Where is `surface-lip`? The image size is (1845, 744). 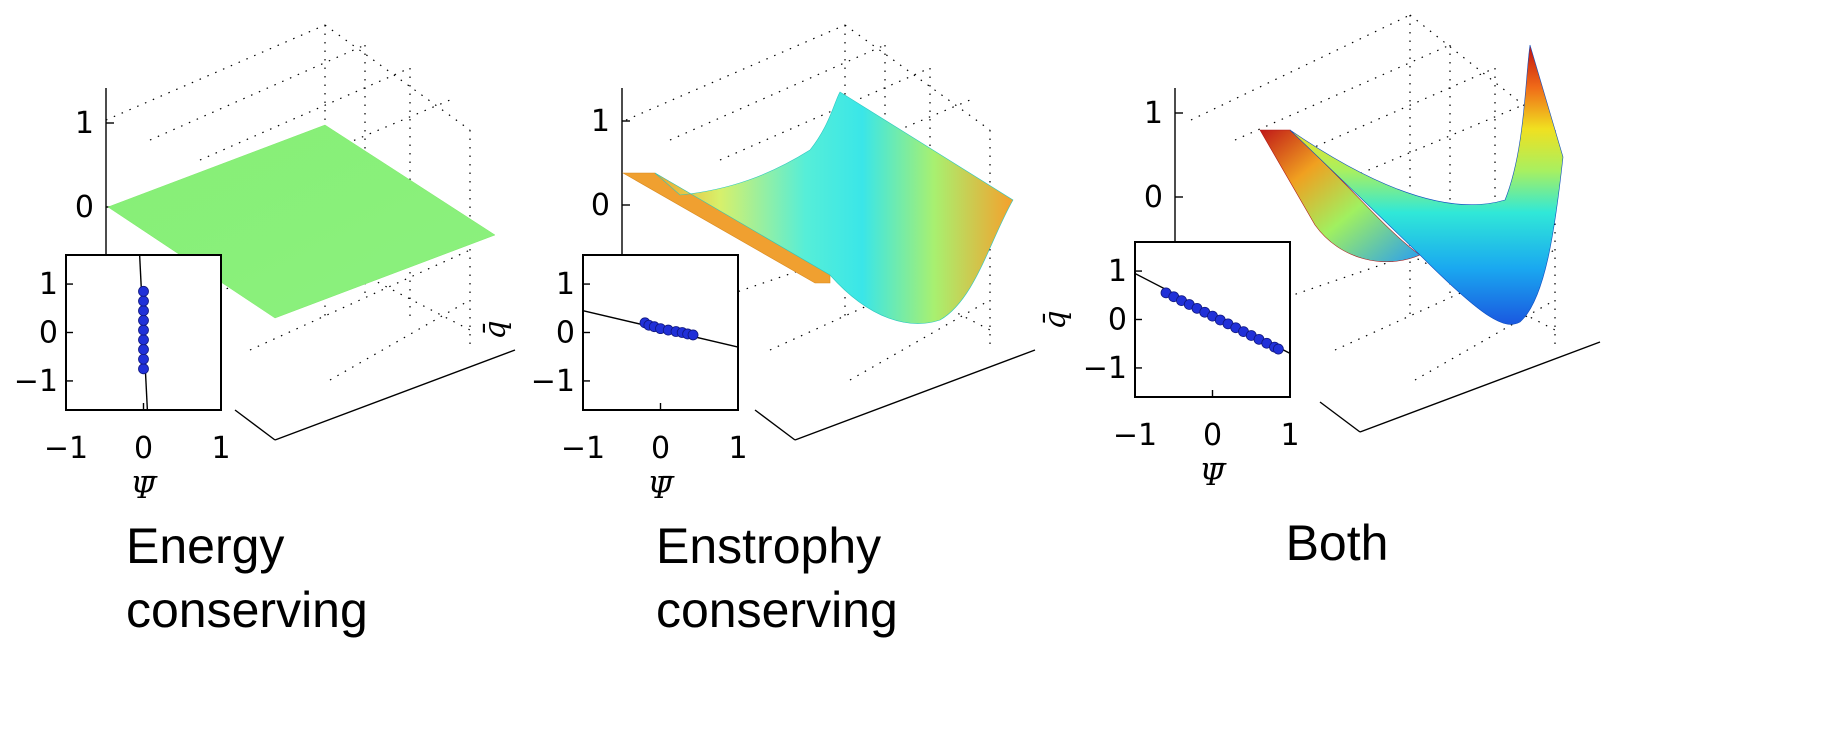 surface-lip is located at coordinates (726, 228).